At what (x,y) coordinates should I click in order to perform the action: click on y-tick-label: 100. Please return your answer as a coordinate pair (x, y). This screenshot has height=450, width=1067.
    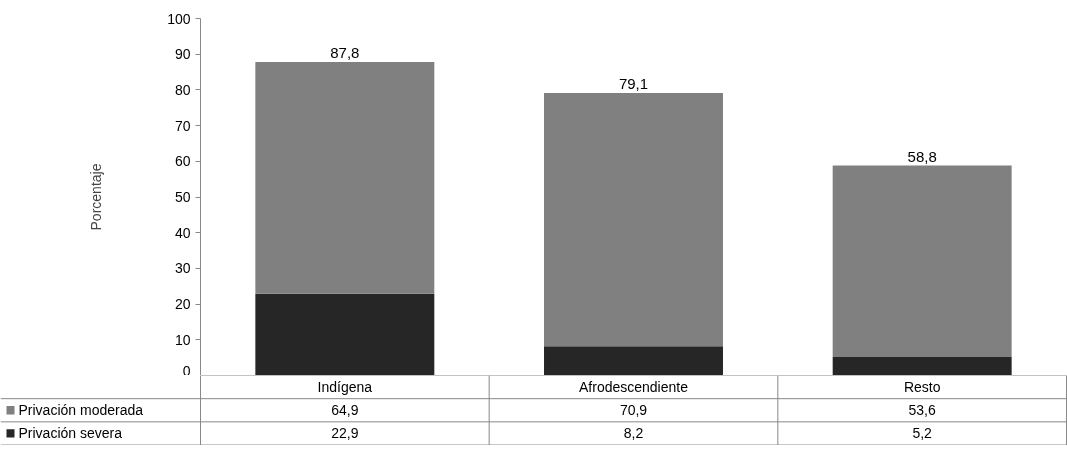
    Looking at the image, I should click on (179, 18).